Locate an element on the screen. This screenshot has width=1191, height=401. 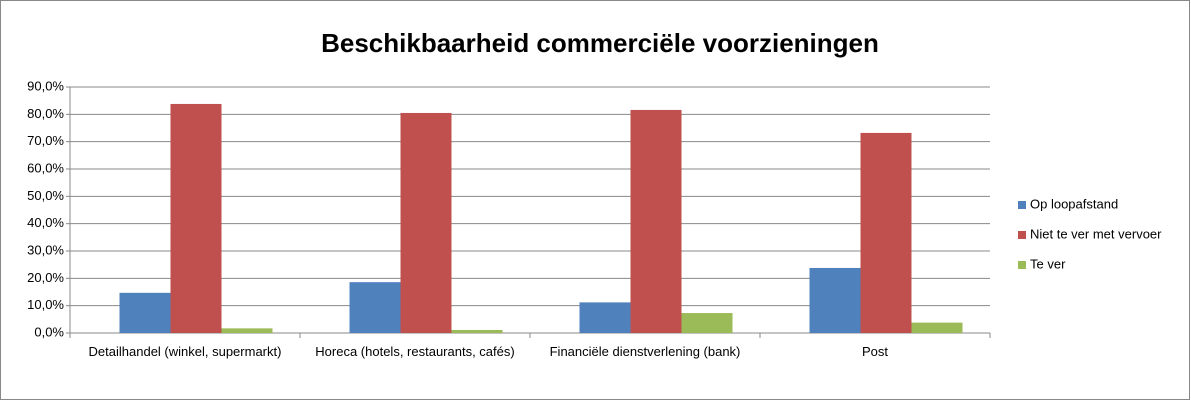
y-tick-label: 80,0% is located at coordinates (45, 113).